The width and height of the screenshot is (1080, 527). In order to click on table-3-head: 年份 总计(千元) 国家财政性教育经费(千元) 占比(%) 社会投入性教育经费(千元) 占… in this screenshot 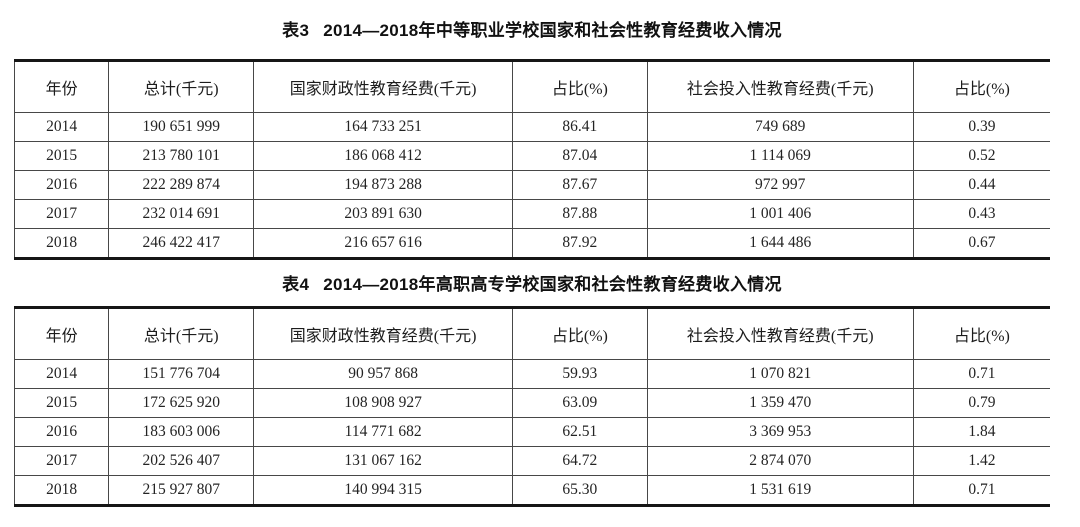, I will do `click(531, 86)`.